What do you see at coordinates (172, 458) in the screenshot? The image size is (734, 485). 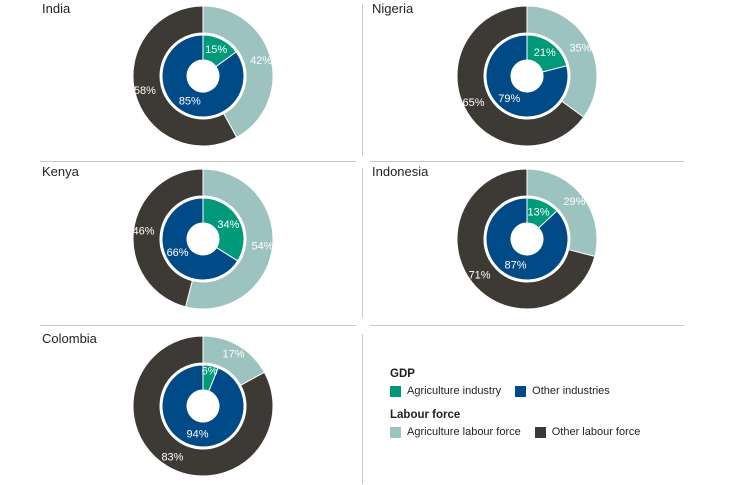 I see `colombia-labour-other-label: 83%` at bounding box center [172, 458].